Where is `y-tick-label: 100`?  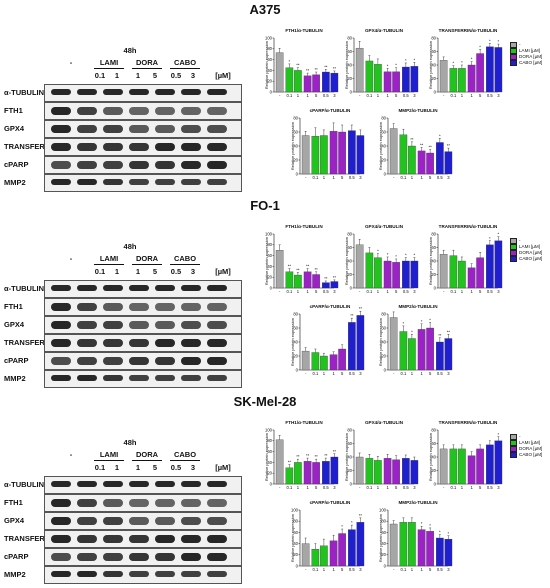
y-tick-label: 100 is located at coordinates (269, 37).